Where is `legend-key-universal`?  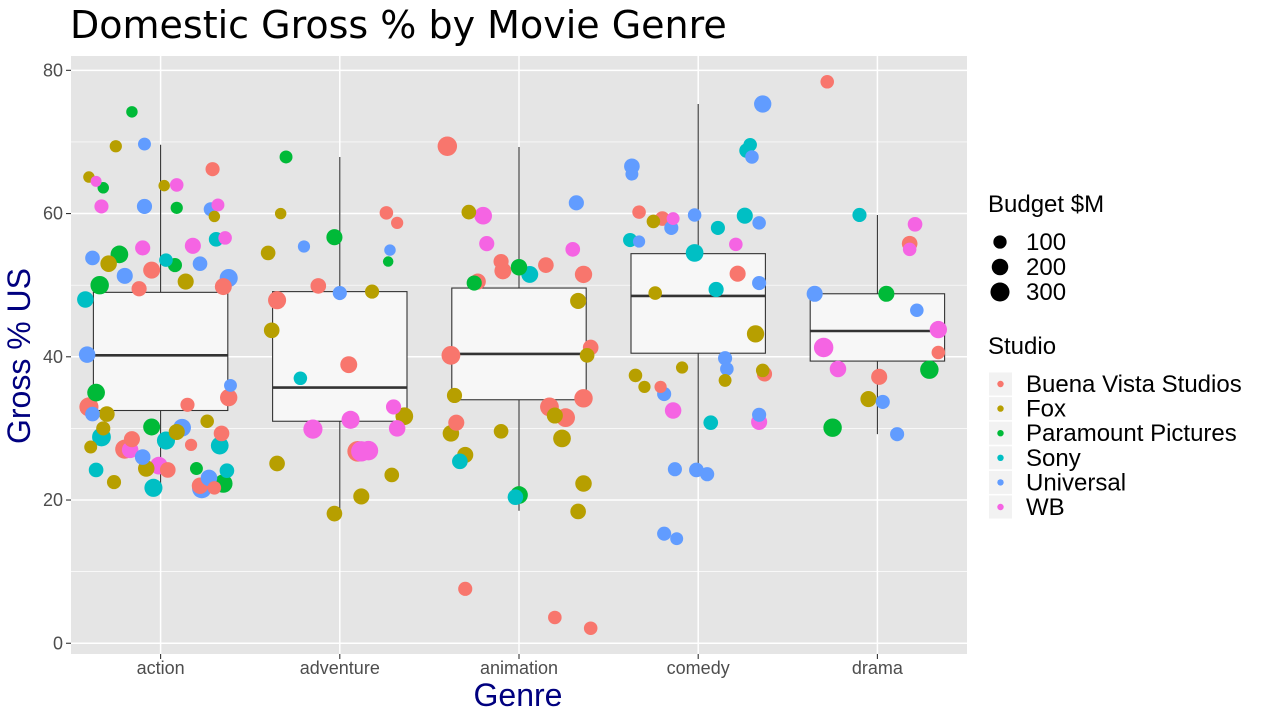 legend-key-universal is located at coordinates (1000, 482).